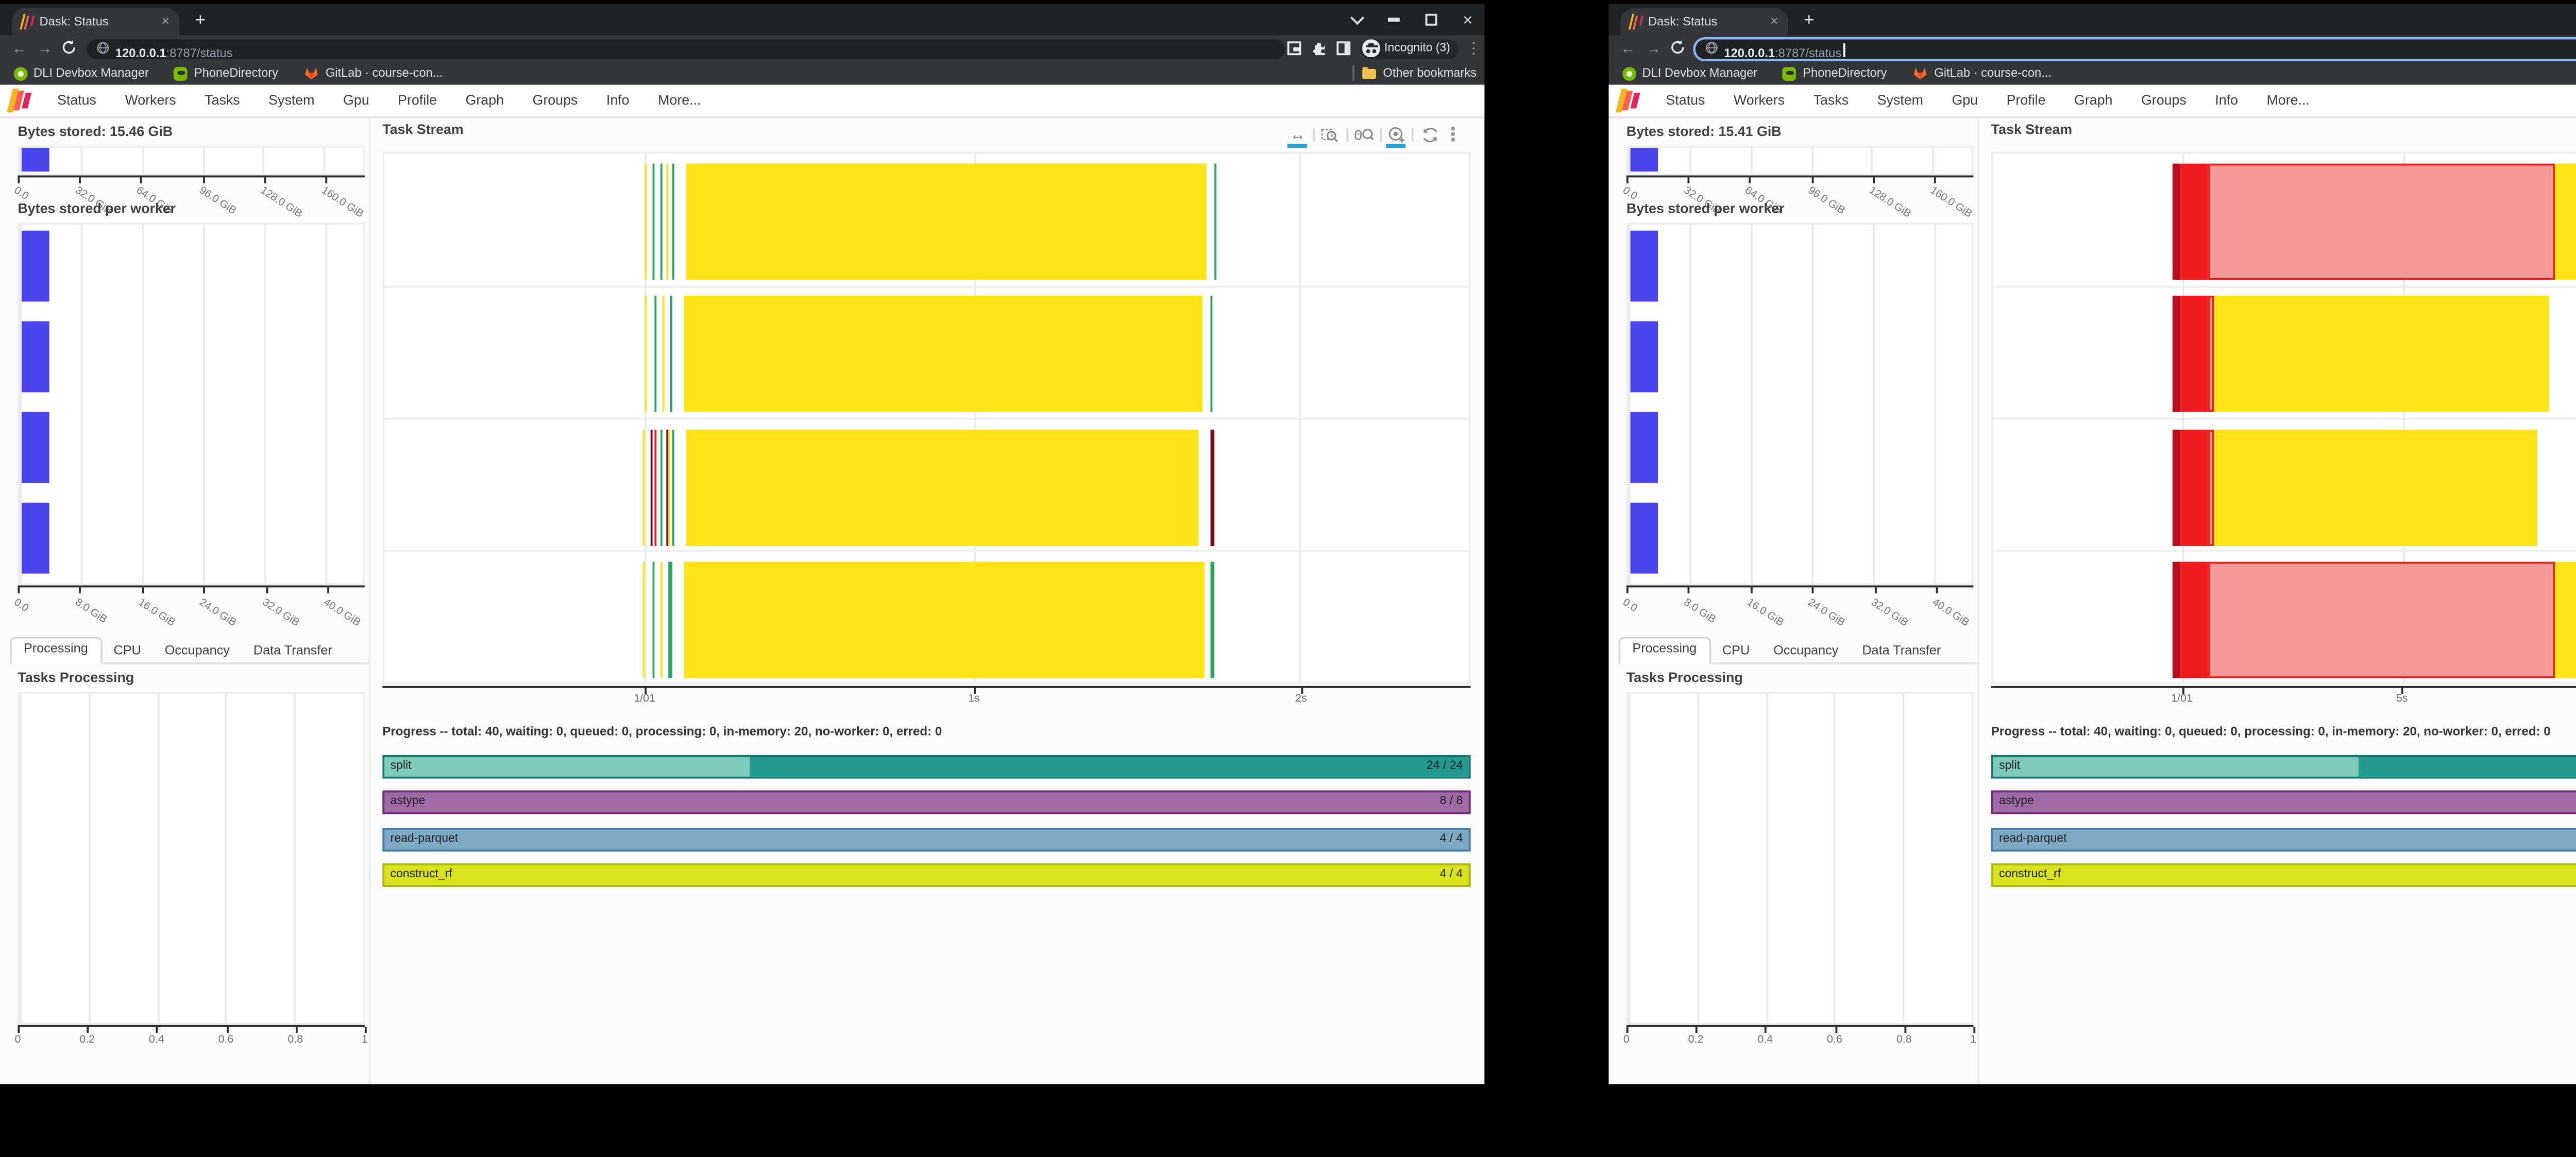 The height and width of the screenshot is (1157, 2576). What do you see at coordinates (1393, 20) in the screenshot?
I see `minimize-icon` at bounding box center [1393, 20].